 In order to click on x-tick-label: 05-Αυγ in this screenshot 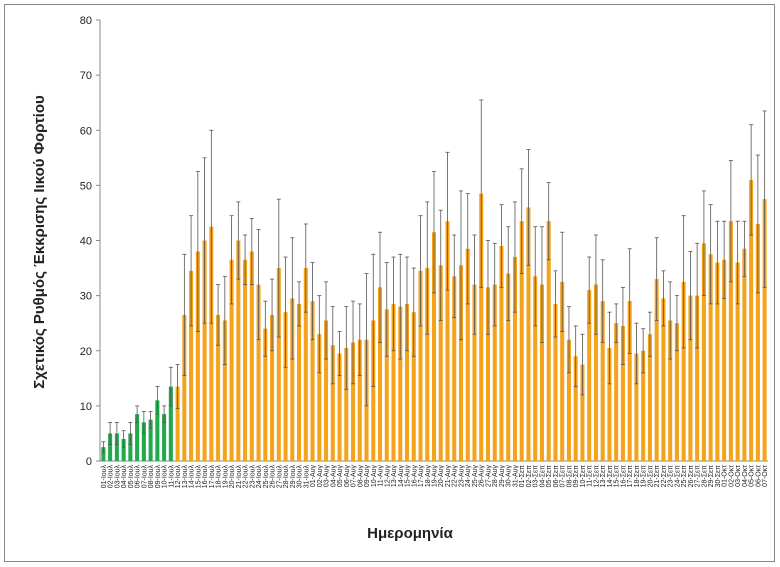, I will do `click(340, 476)`.